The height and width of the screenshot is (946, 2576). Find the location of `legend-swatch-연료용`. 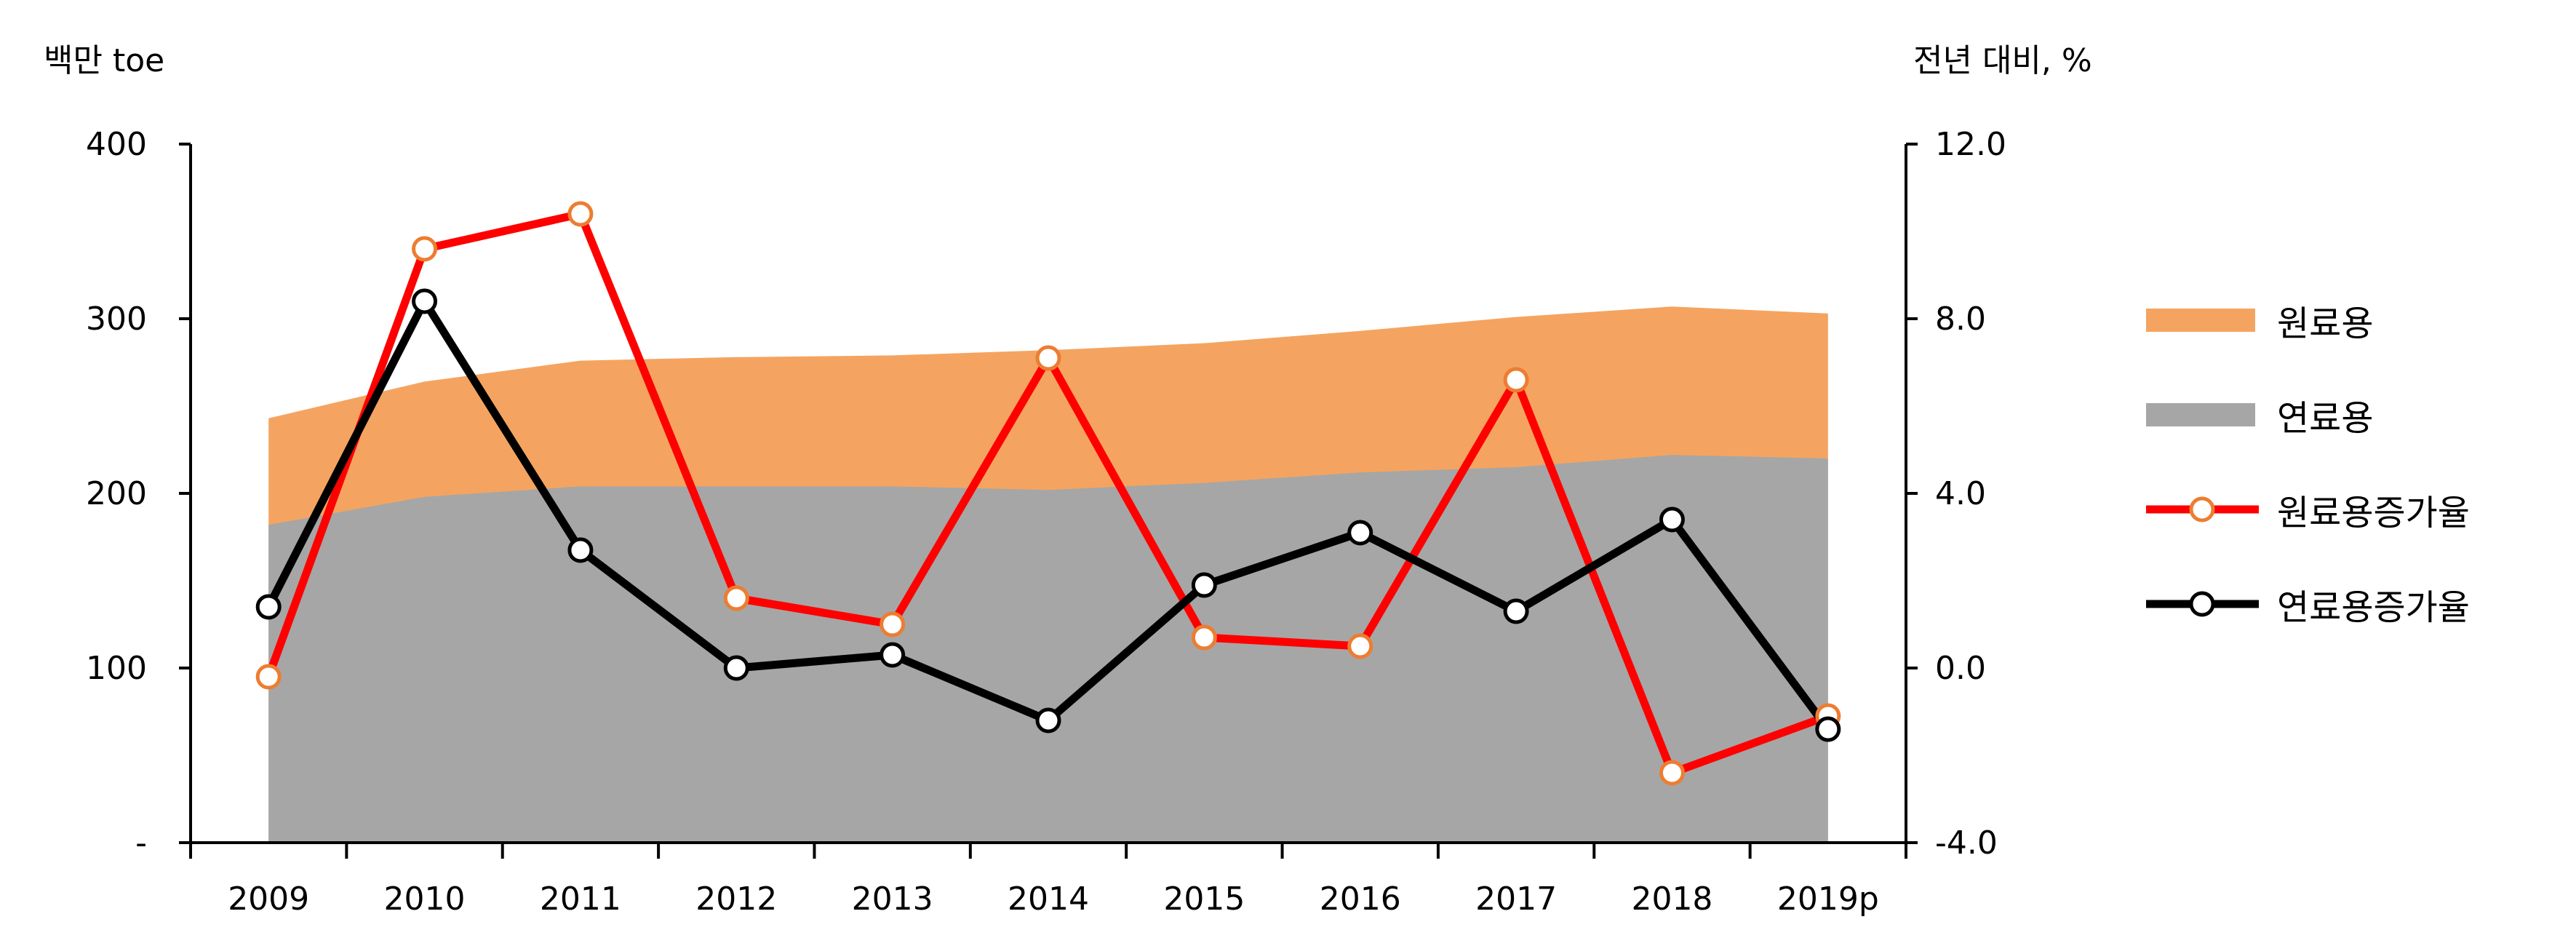

legend-swatch-연료용 is located at coordinates (2200, 414).